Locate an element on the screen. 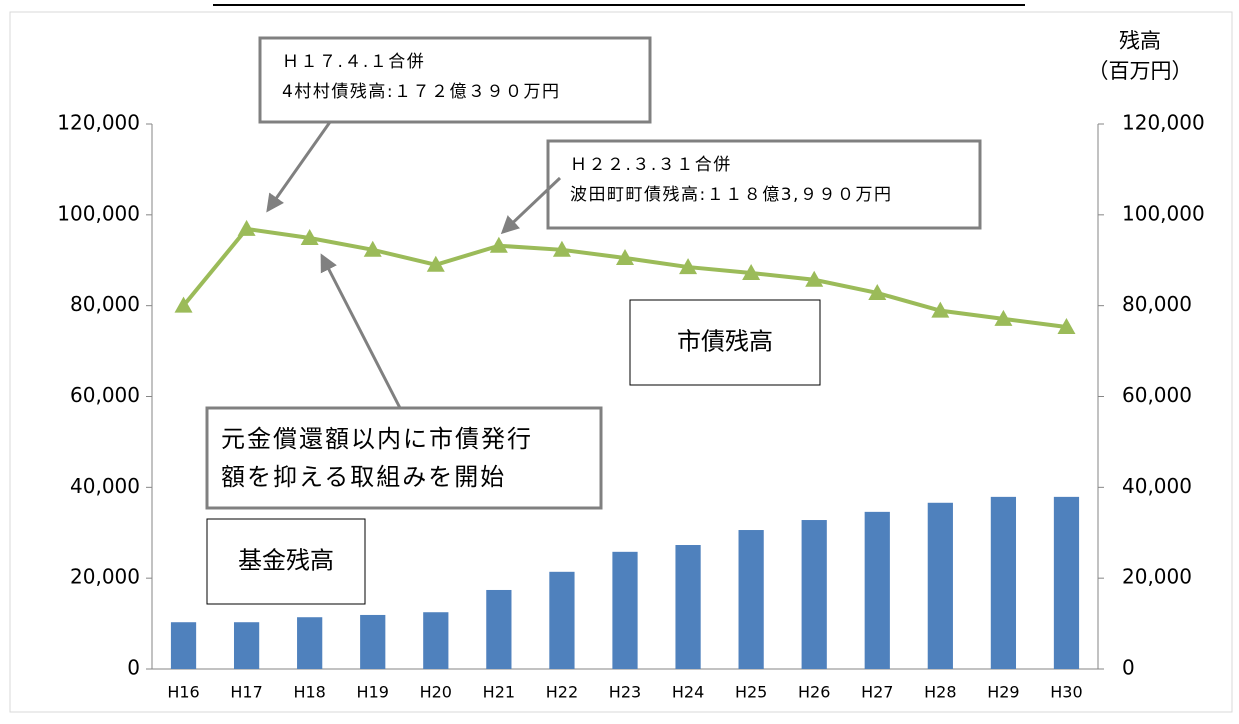 The image size is (1239, 724). annotation-text: 元金償還額以内に市債発行 is located at coordinates (377, 439).